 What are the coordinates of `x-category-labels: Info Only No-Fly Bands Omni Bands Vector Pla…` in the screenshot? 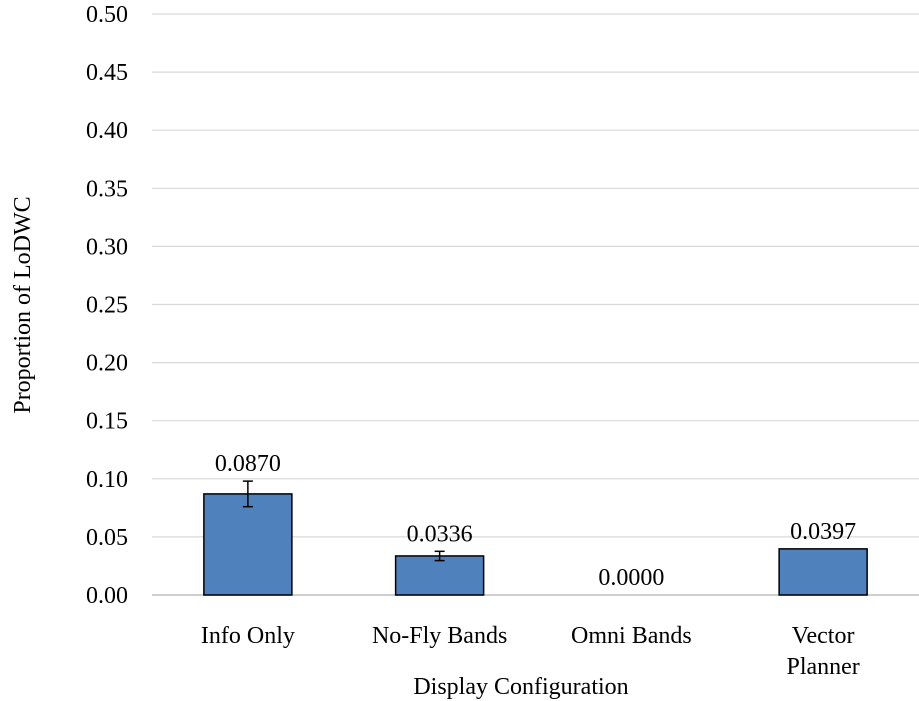 It's located at (530, 651).